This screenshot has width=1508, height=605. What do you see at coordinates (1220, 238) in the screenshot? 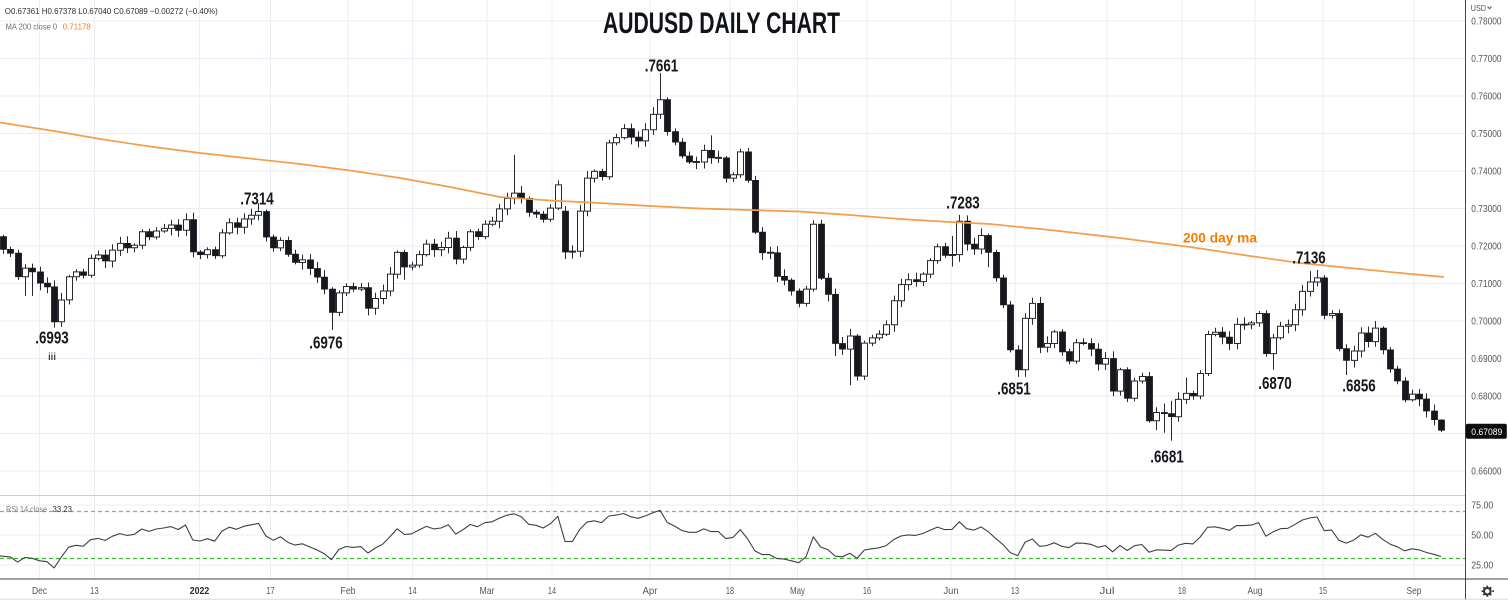
I see `svg-text: 200 day ma` at bounding box center [1220, 238].